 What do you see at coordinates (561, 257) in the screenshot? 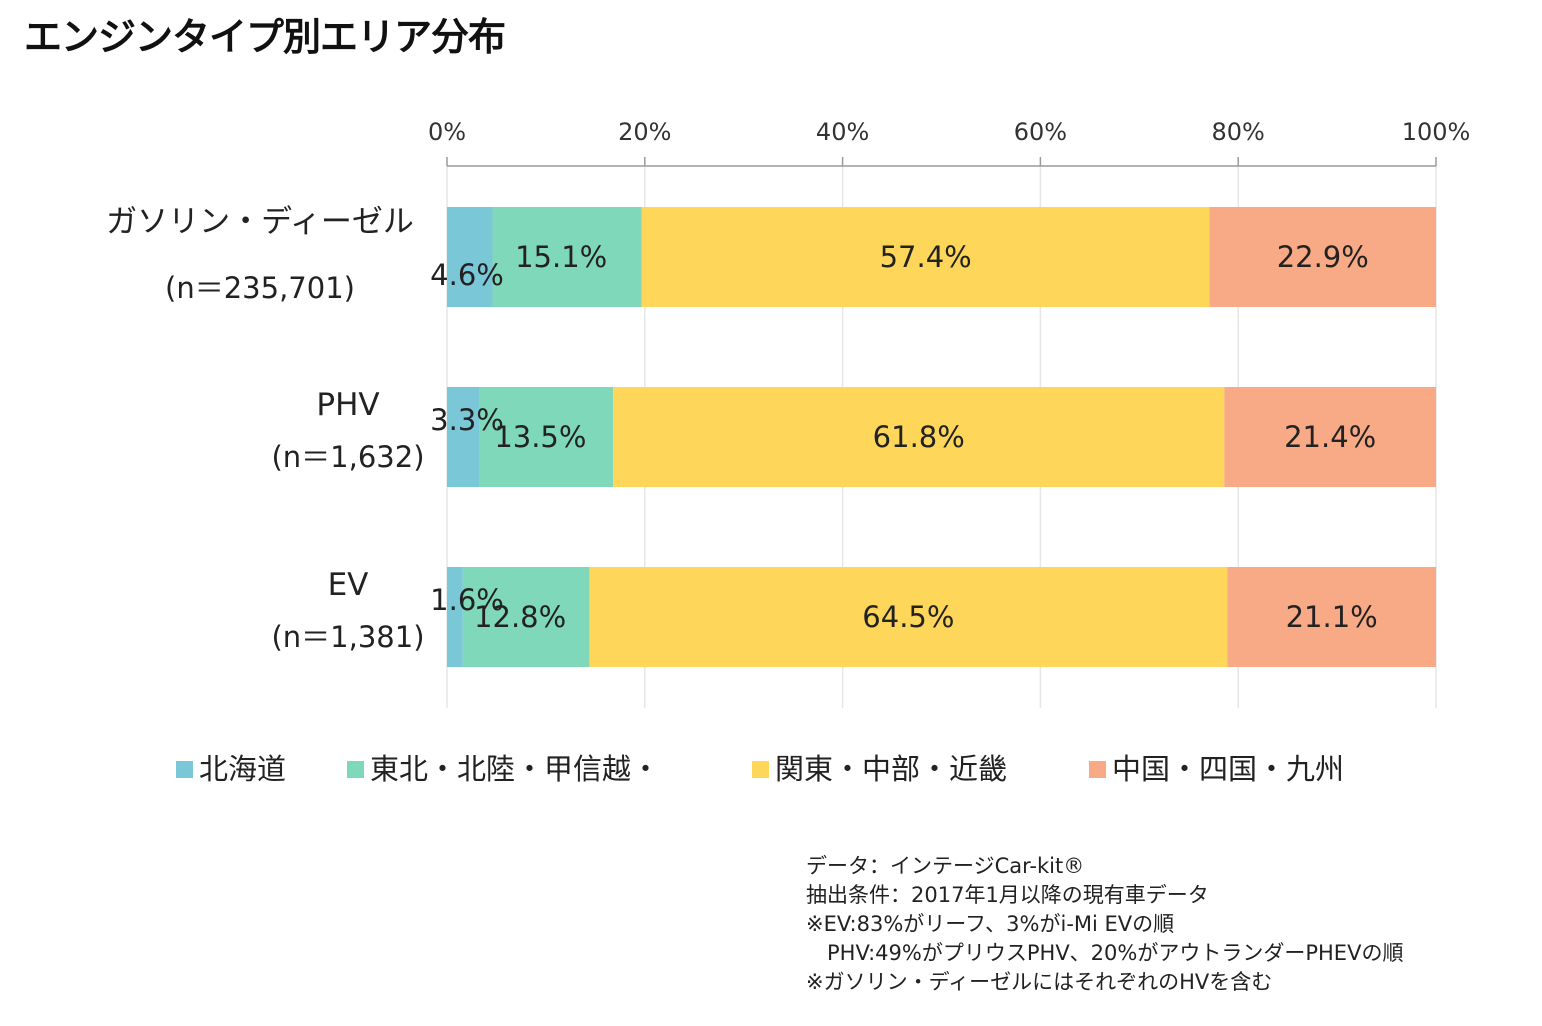
I see `data-label: 15.1%` at bounding box center [561, 257].